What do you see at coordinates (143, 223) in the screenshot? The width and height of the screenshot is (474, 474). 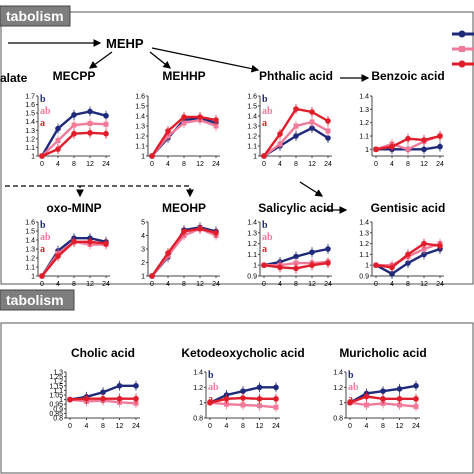 I see `y-tick-label: 5` at bounding box center [143, 223].